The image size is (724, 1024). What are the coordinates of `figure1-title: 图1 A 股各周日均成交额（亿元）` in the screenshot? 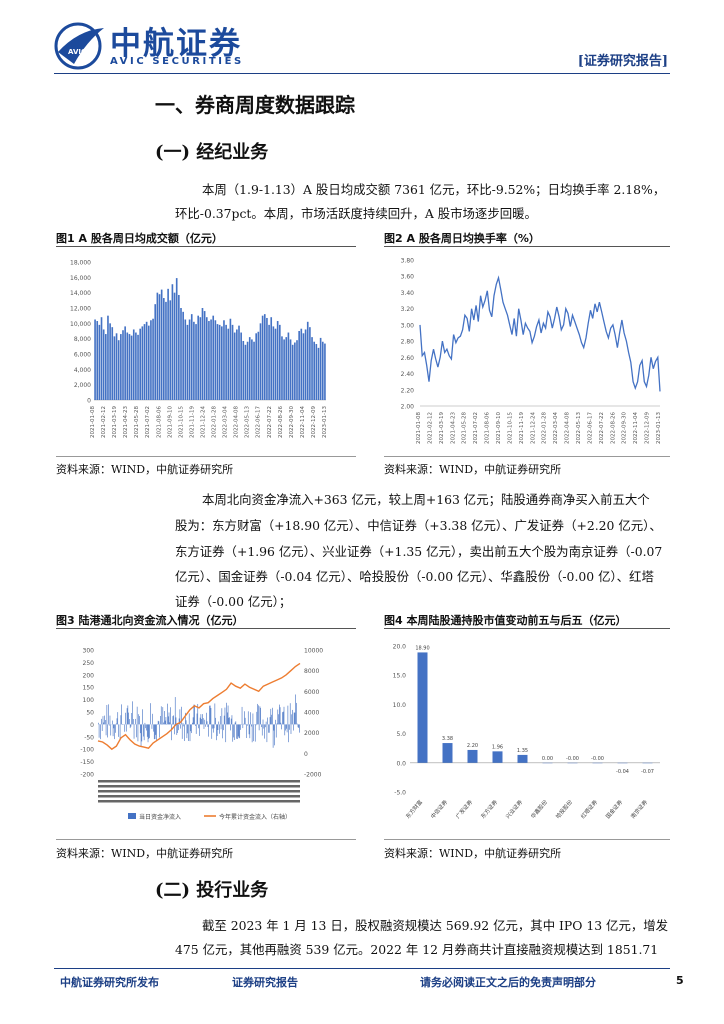 It's located at (139, 238).